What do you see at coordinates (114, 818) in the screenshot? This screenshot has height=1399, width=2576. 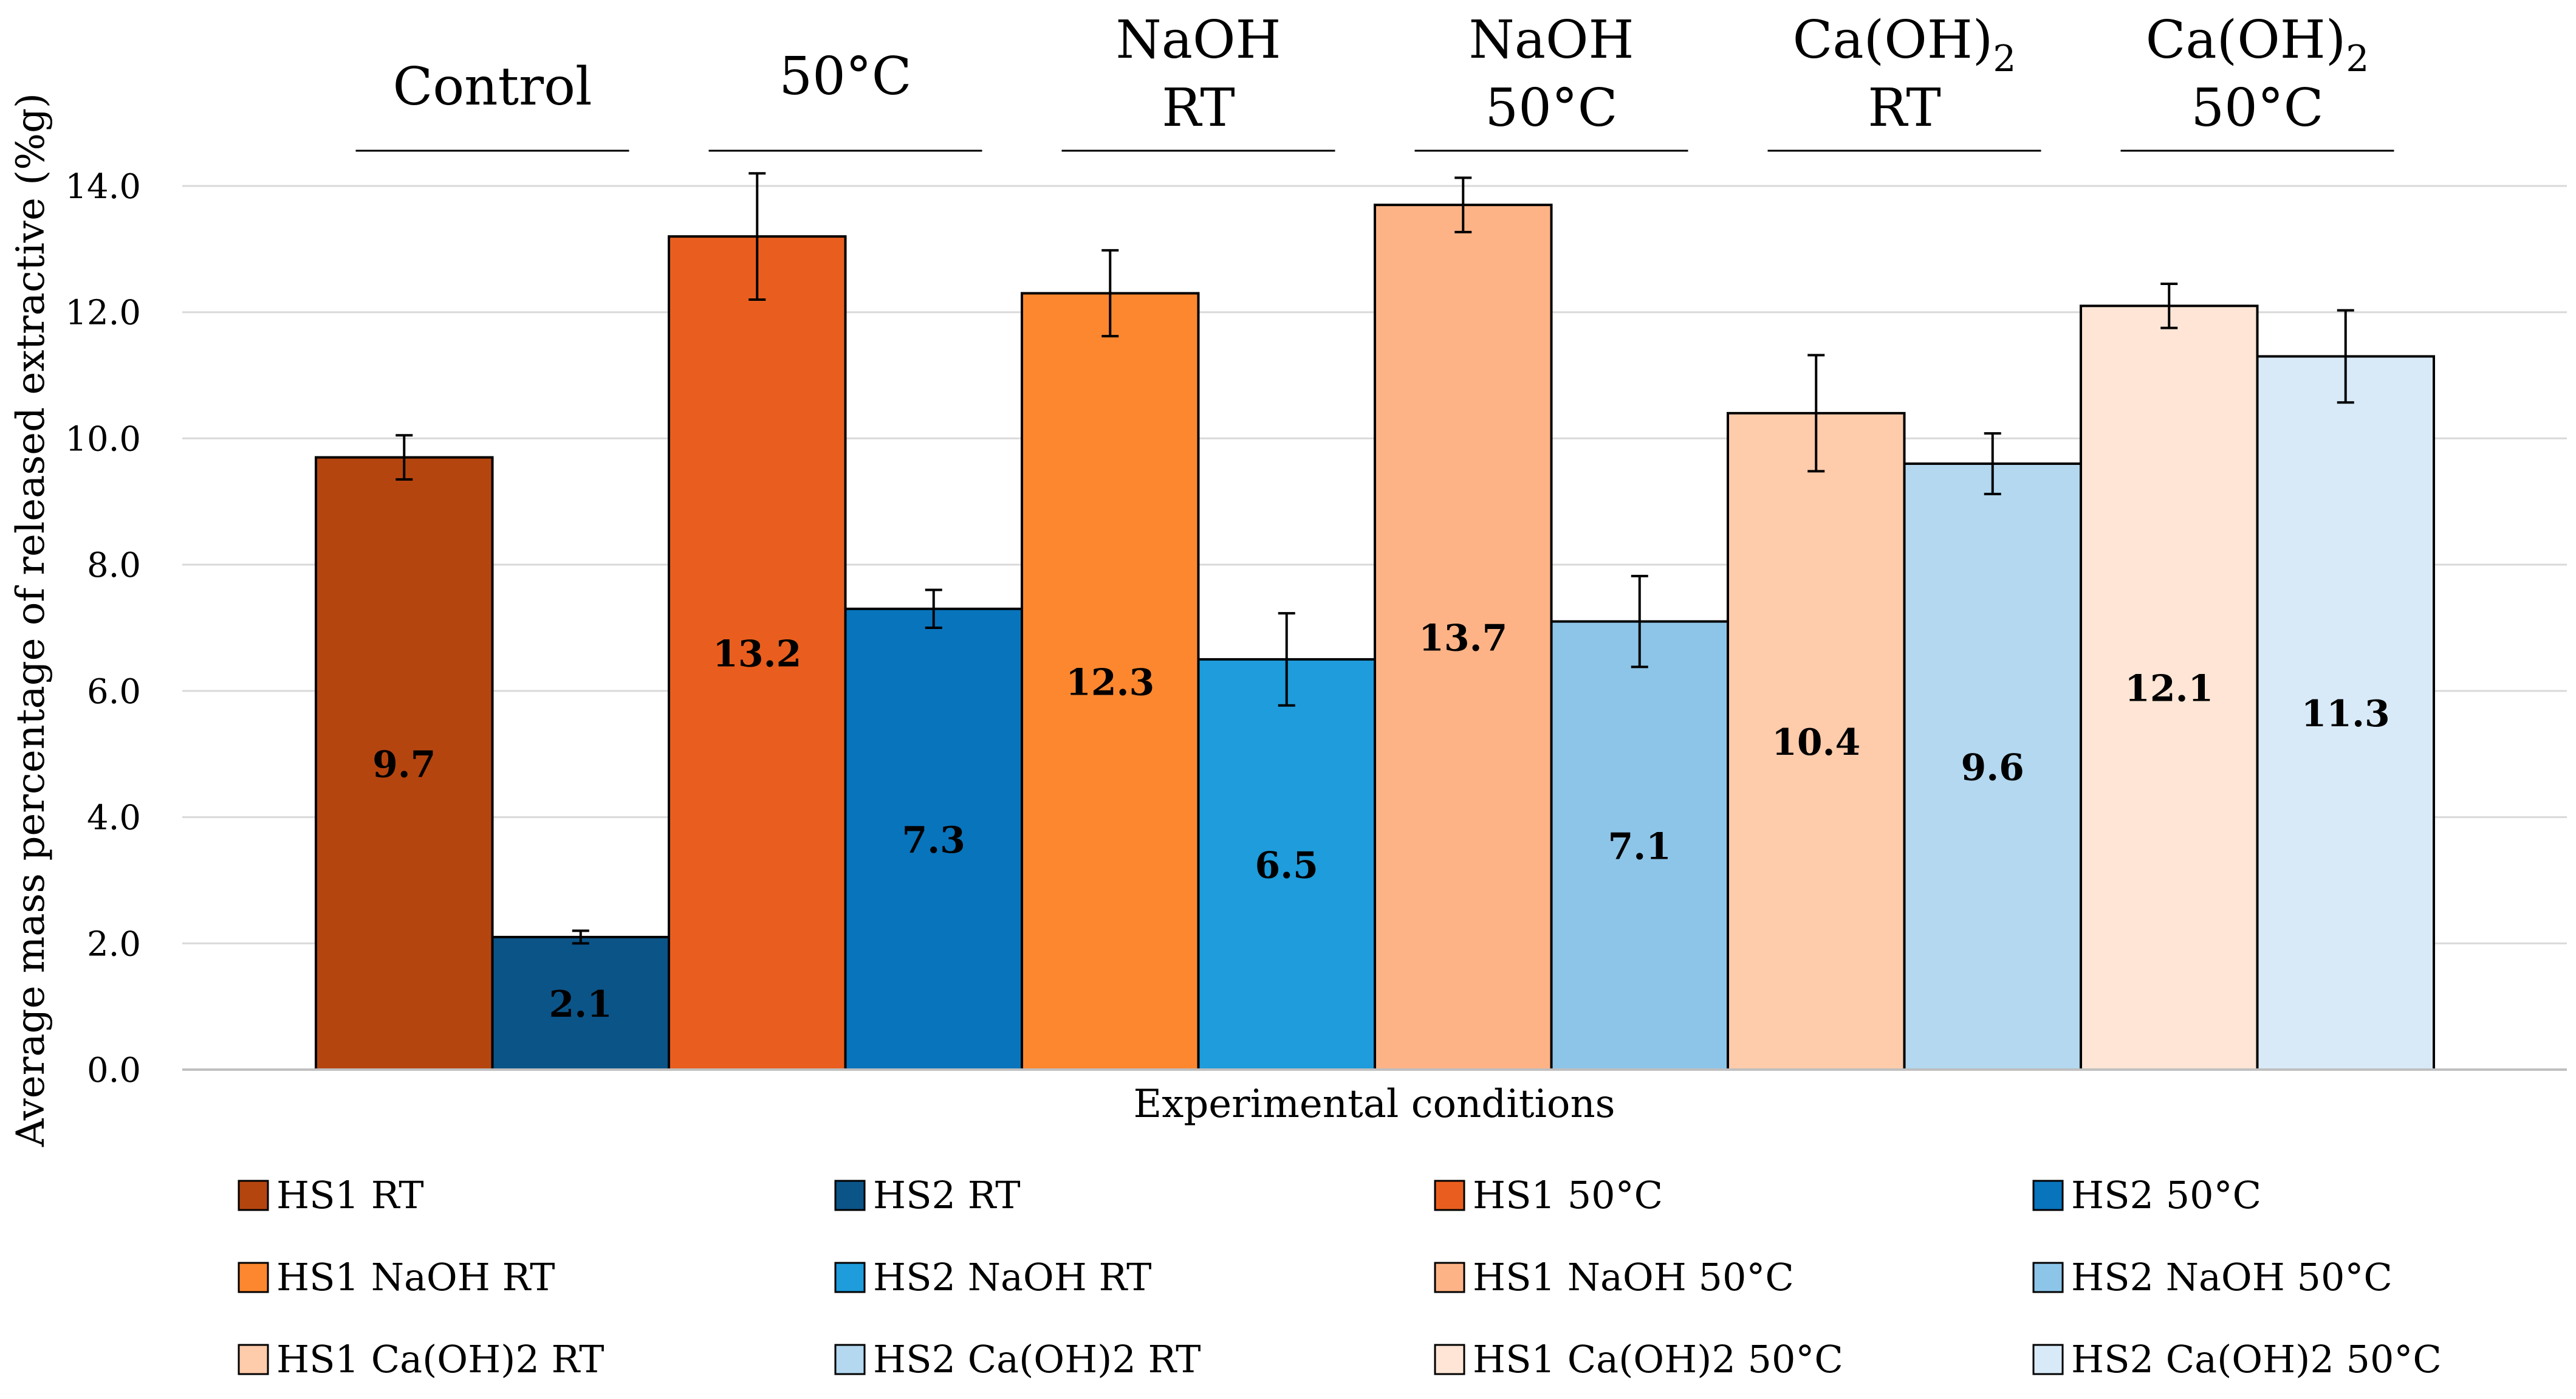 I see `y-tick-label: 4.0` at bounding box center [114, 818].